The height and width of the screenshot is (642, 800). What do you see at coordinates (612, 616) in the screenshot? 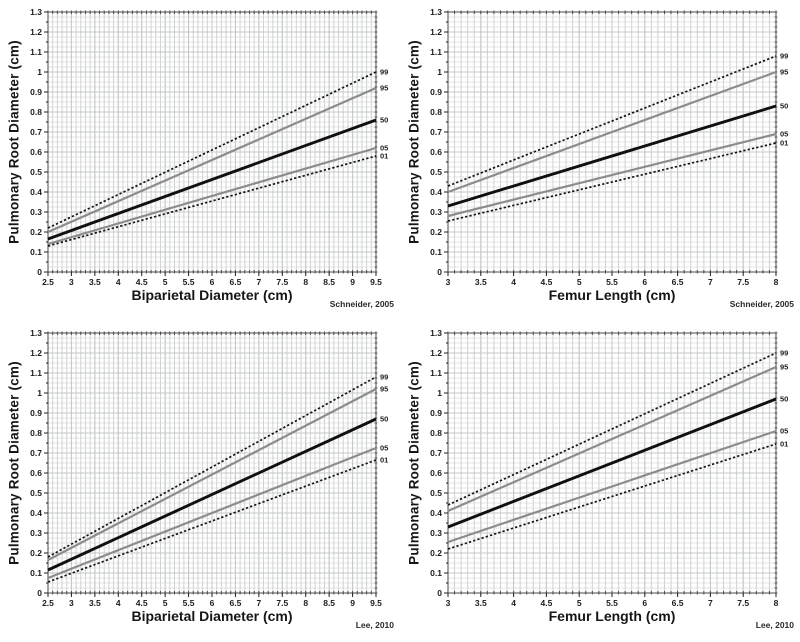
I see `x-axis-label: Femur Length (cm)` at bounding box center [612, 616].